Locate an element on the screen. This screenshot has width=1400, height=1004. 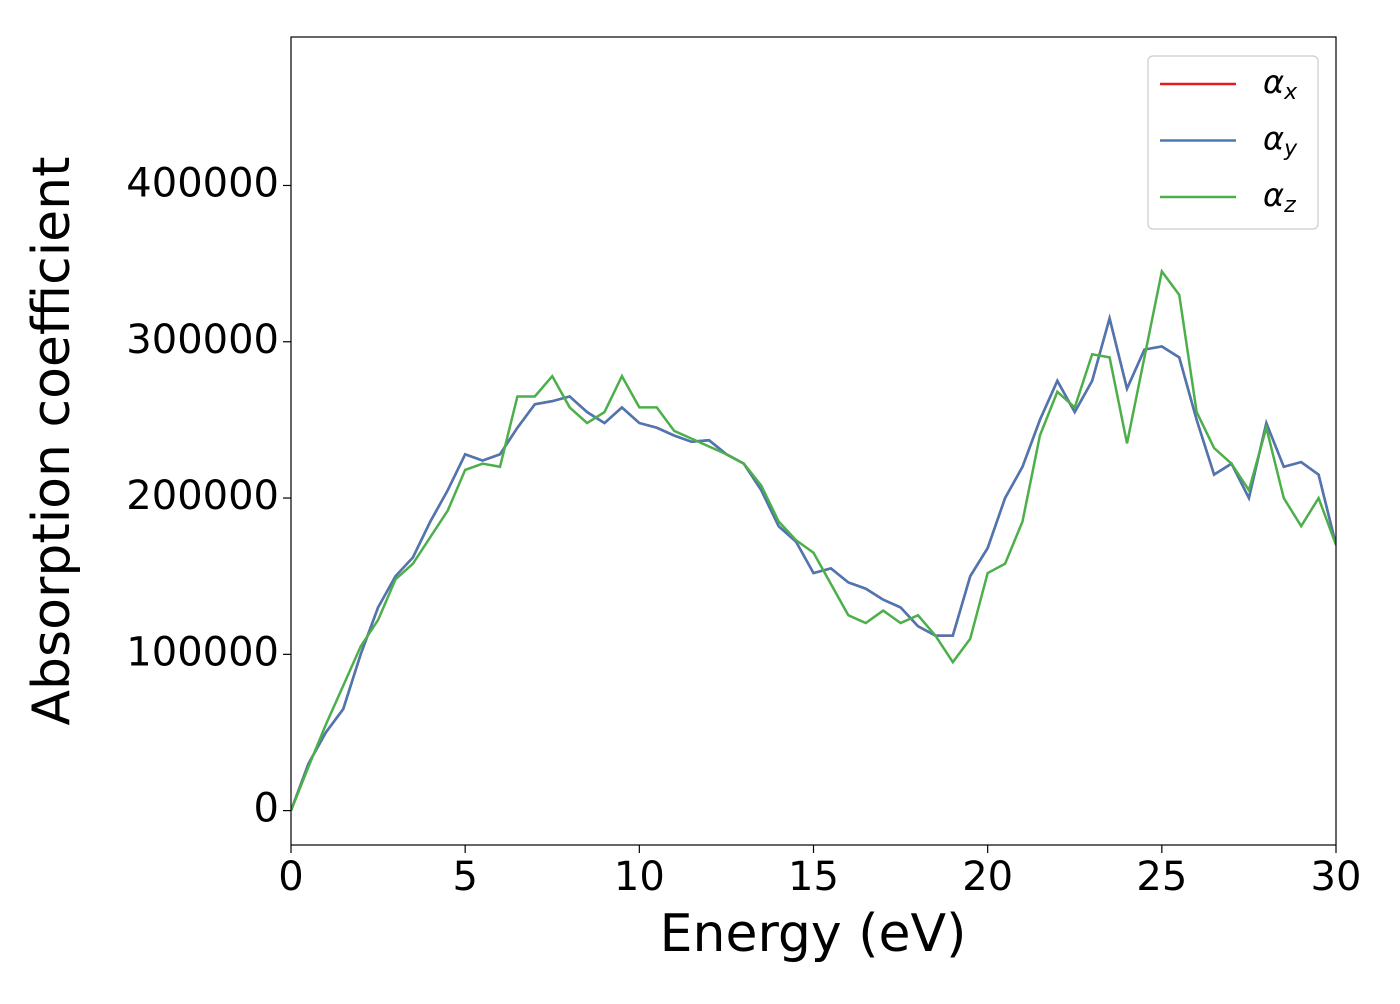
x-tick-label: 25 is located at coordinates (1161, 877).